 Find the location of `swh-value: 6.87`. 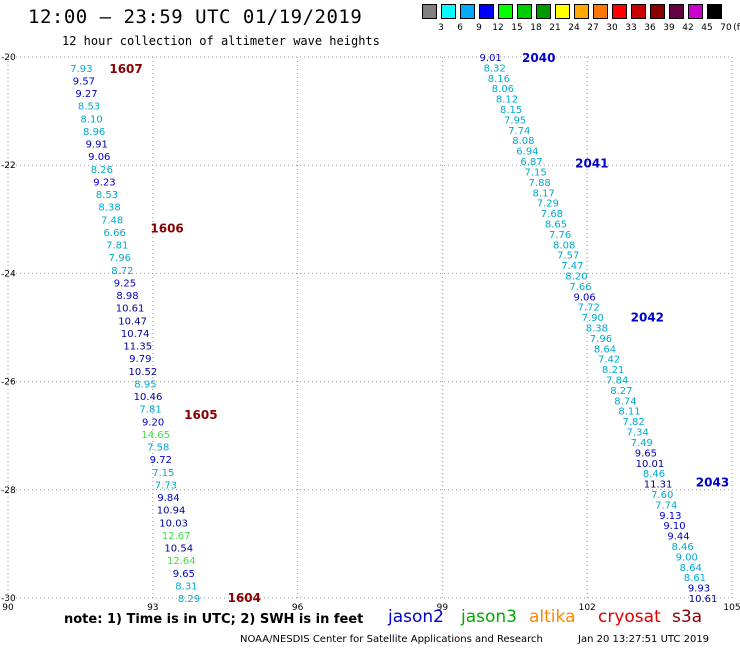

swh-value: 6.87 is located at coordinates (531, 162).